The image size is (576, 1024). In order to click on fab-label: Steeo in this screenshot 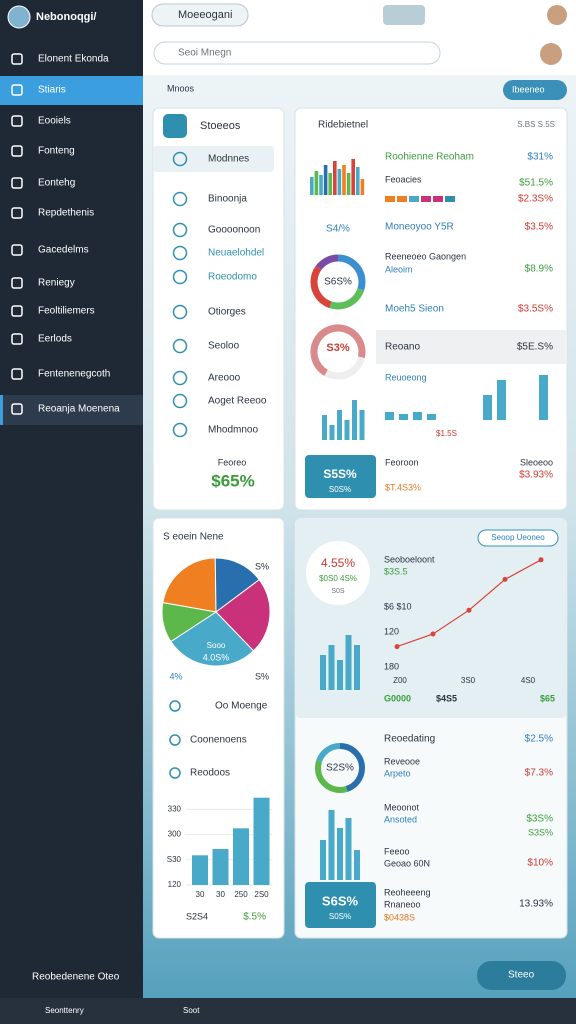, I will do `click(521, 975)`.